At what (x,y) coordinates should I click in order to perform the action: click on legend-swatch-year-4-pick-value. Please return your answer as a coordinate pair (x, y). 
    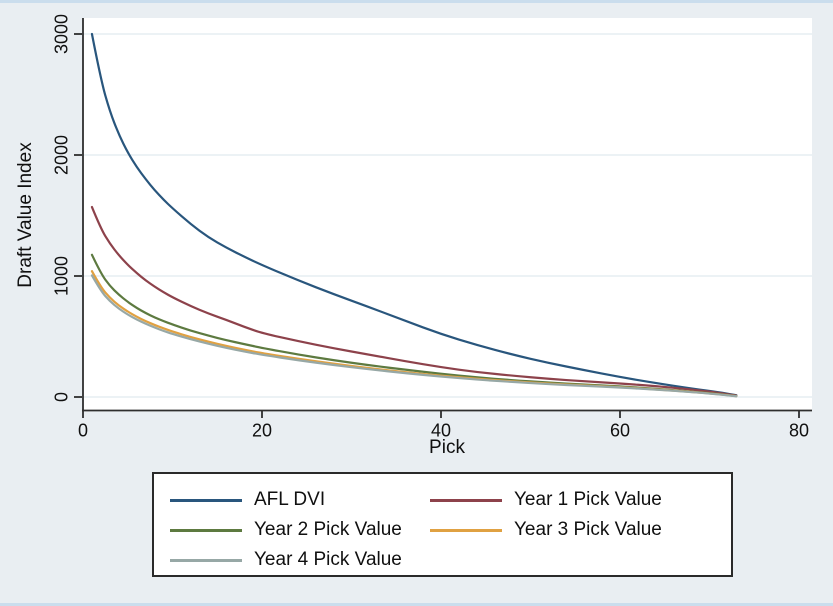
    Looking at the image, I should click on (206, 560).